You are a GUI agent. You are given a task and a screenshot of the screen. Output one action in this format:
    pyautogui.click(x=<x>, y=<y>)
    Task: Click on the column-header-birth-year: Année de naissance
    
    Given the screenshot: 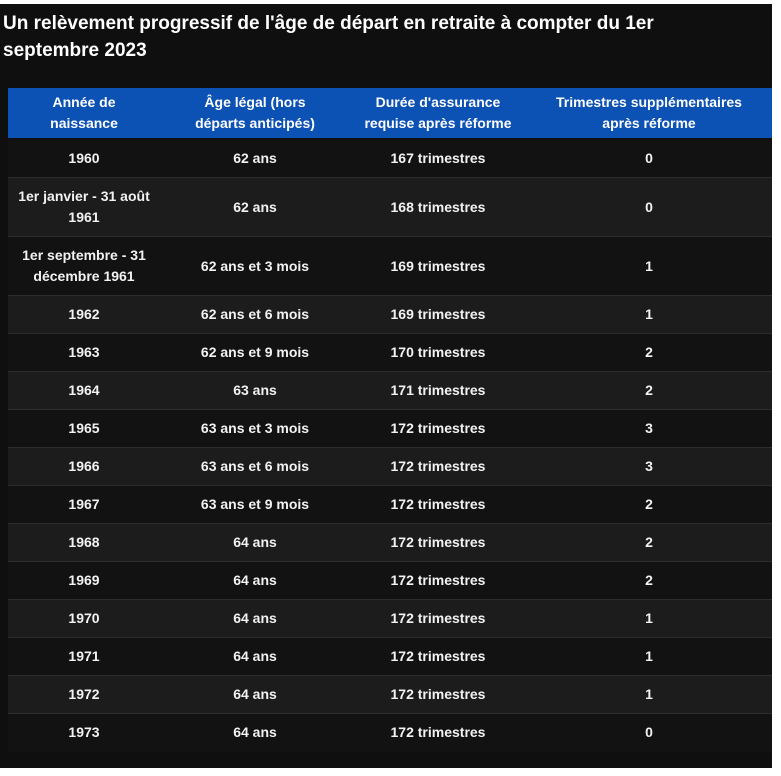 What is the action you would take?
    pyautogui.click(x=84, y=114)
    